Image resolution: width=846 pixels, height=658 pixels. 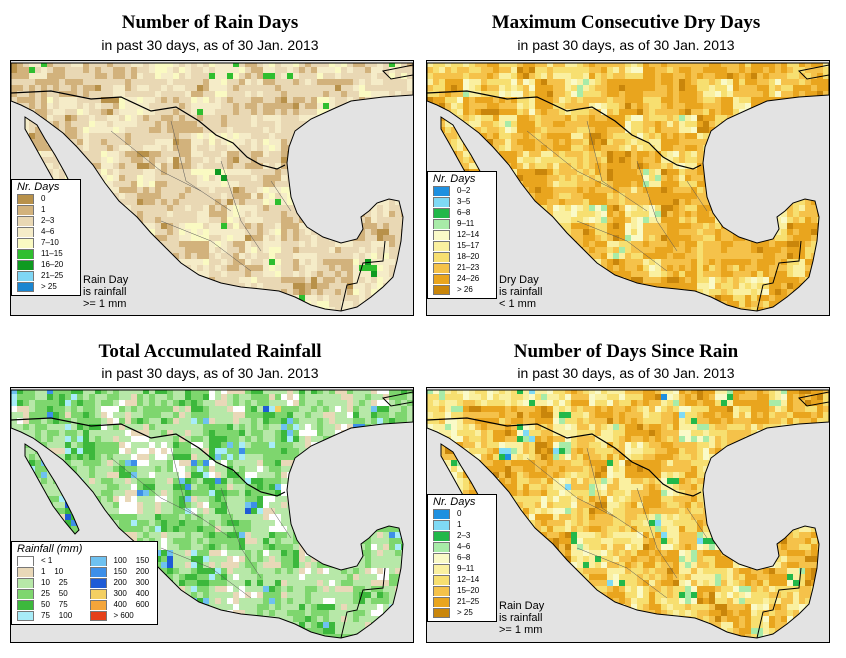 What do you see at coordinates (46, 198) in the screenshot?
I see `legend-item: 0` at bounding box center [46, 198].